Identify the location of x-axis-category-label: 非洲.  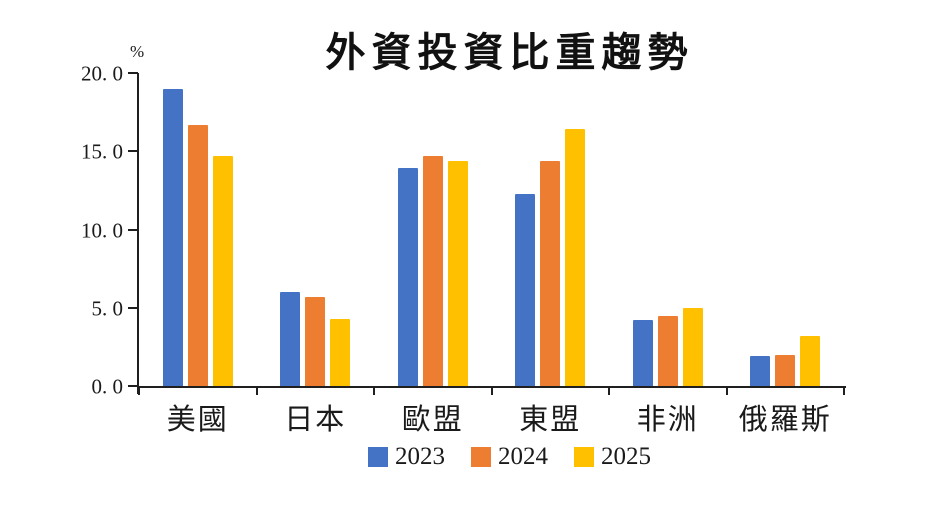
(667, 420).